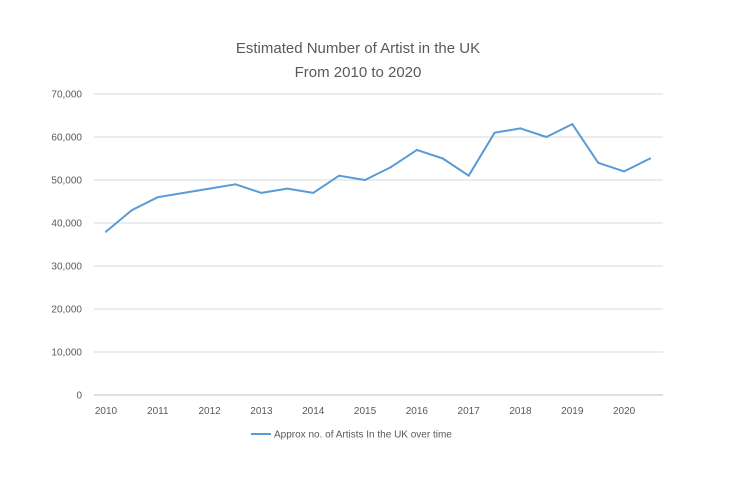  I want to click on x-tick-label: 2015, so click(365, 411).